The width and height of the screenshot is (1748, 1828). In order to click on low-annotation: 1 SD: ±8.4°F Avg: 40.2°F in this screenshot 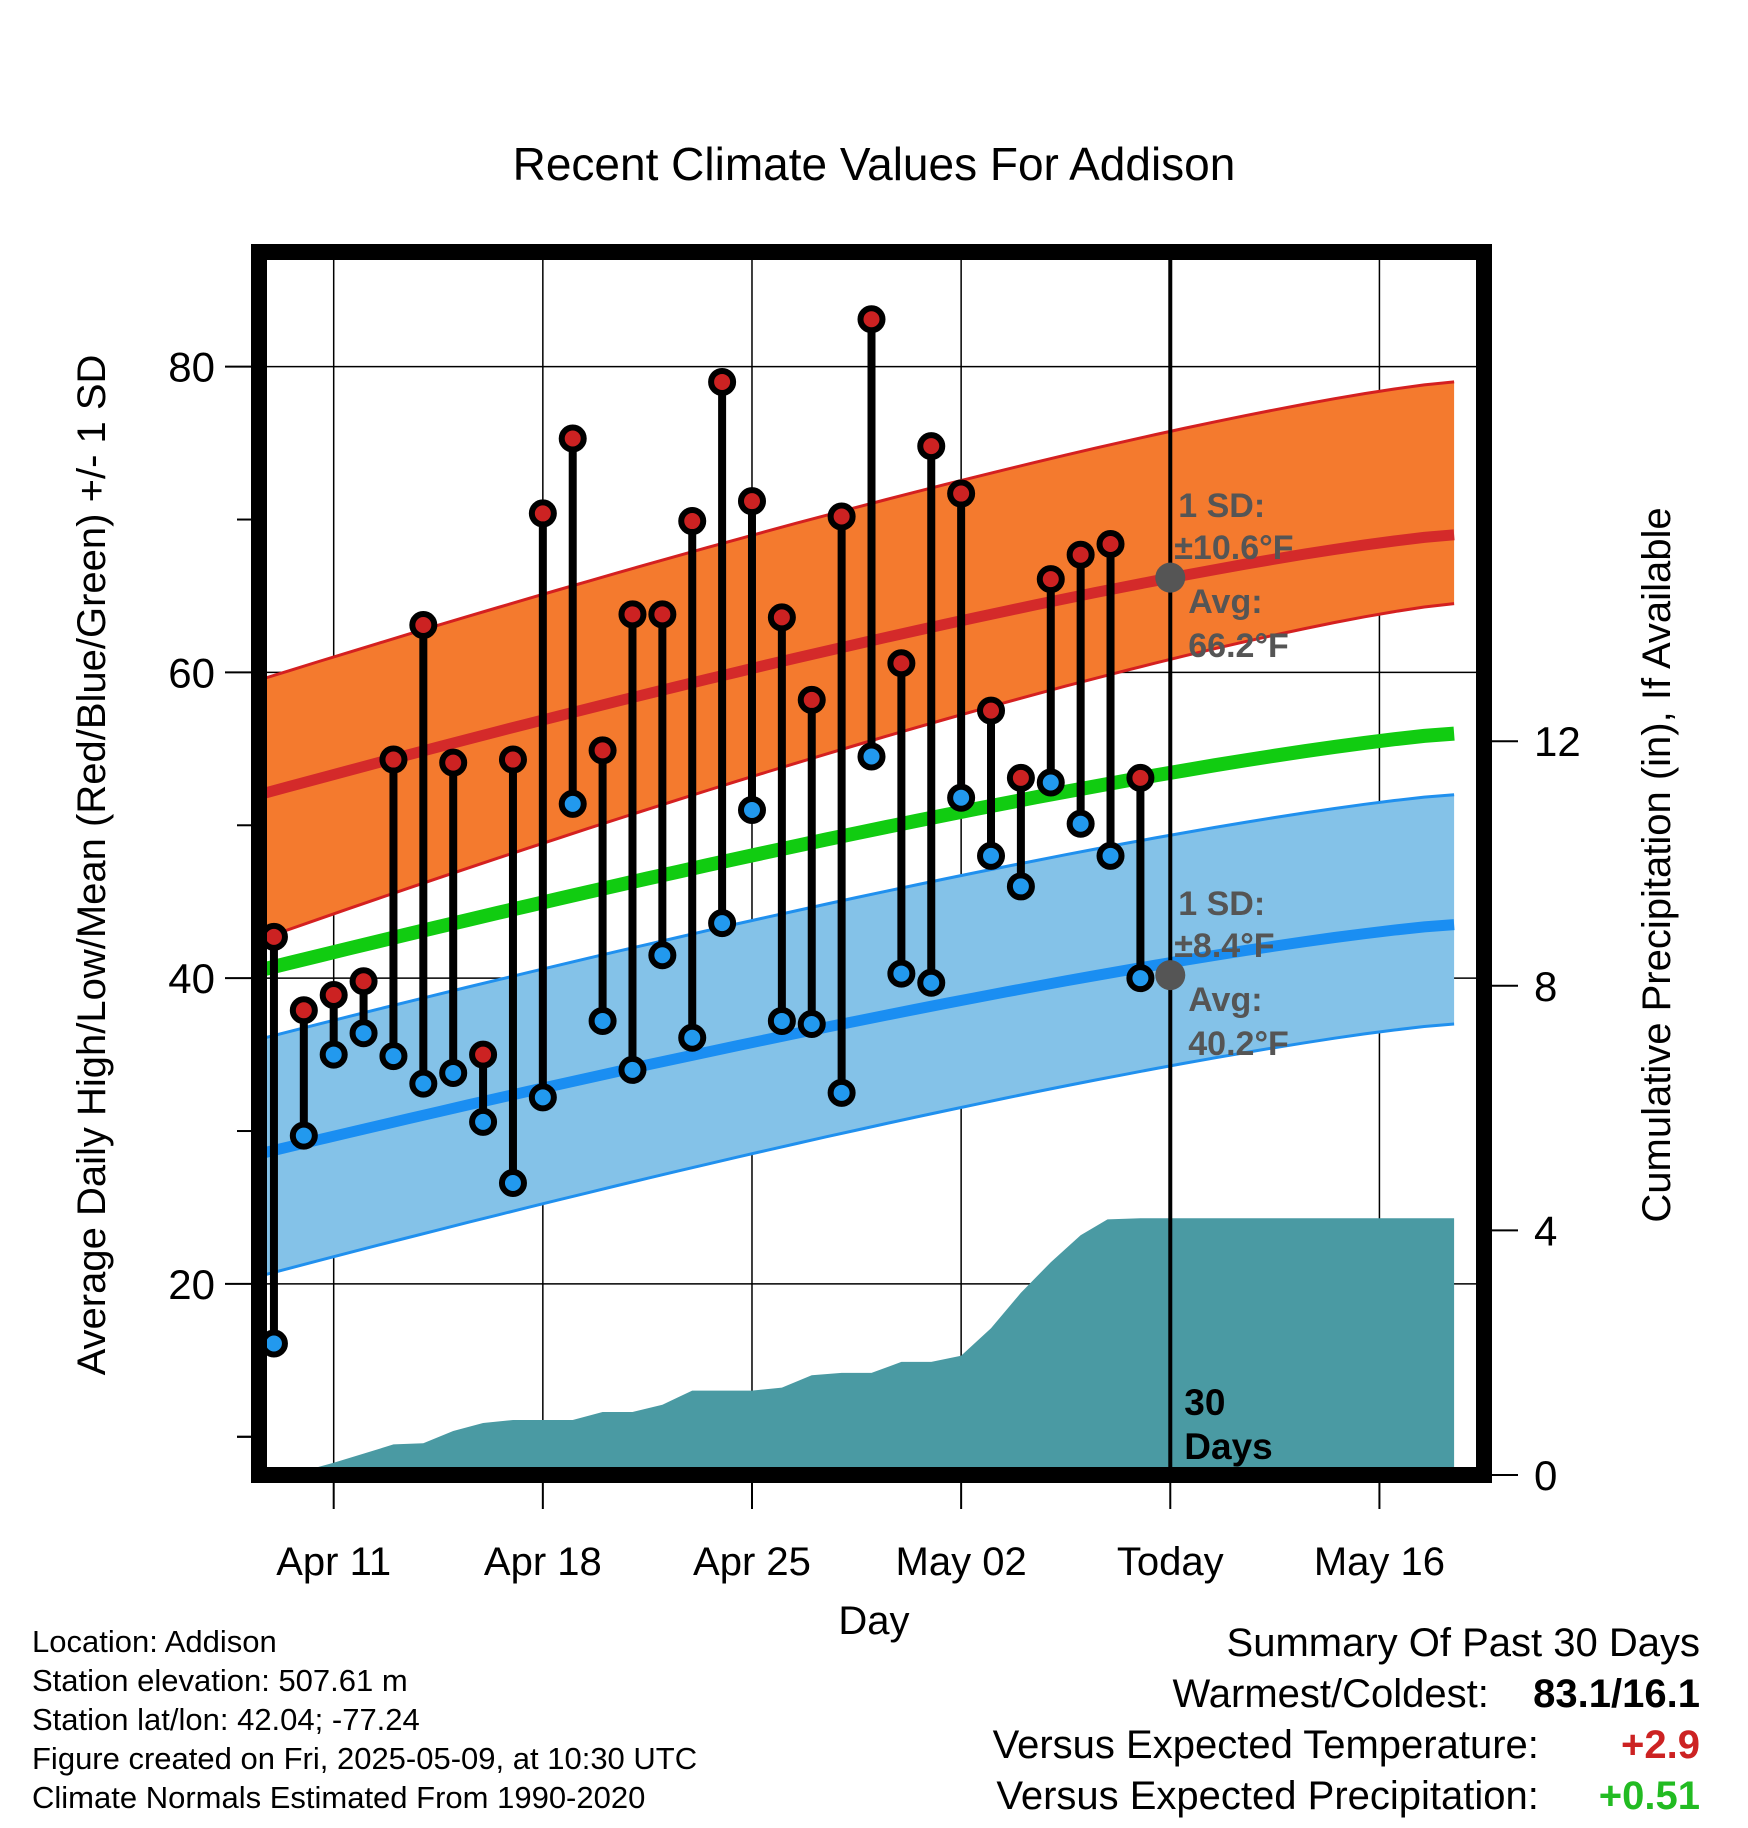, I will do `click(1222, 974)`.